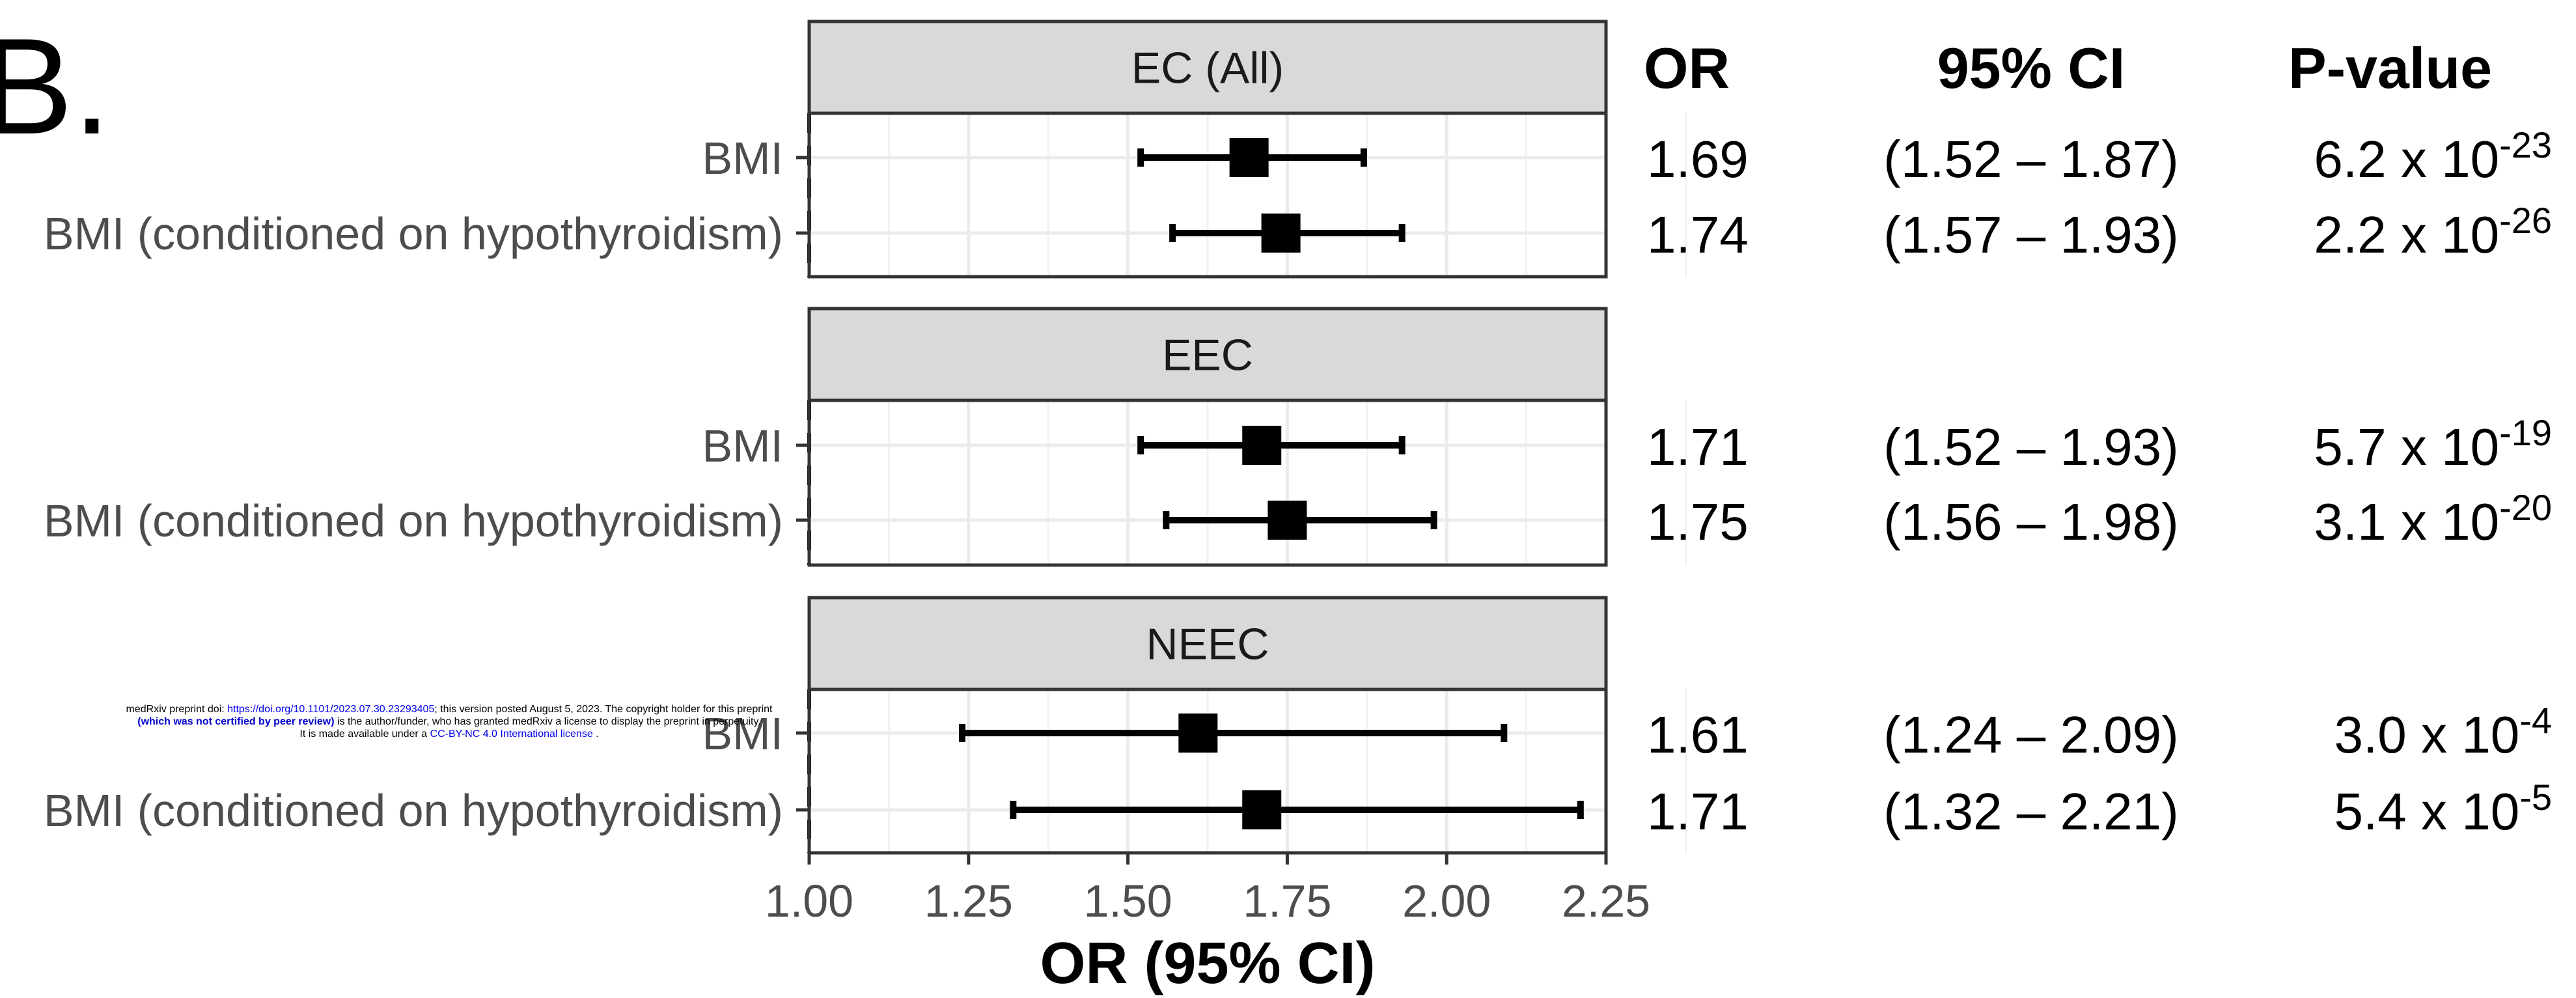 Image resolution: width=2576 pixels, height=998 pixels. I want to click on x-tick-label: 1.75, so click(1287, 901).